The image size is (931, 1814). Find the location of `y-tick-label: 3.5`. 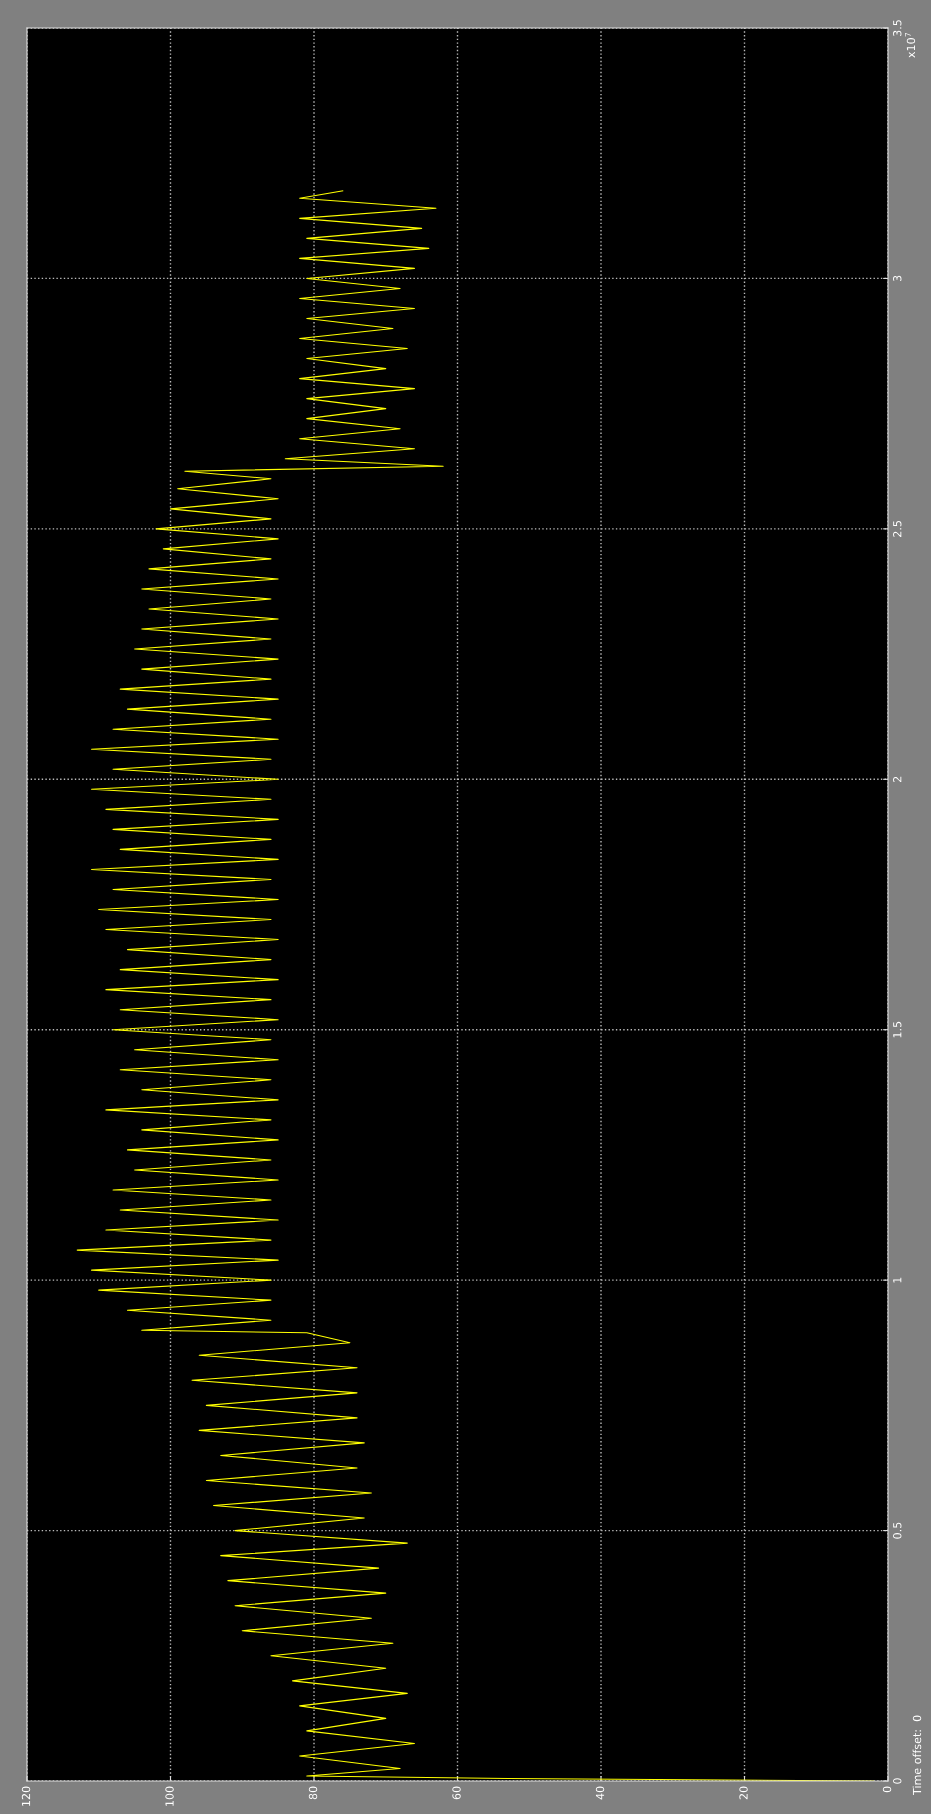

y-tick-label: 3.5 is located at coordinates (897, 28).